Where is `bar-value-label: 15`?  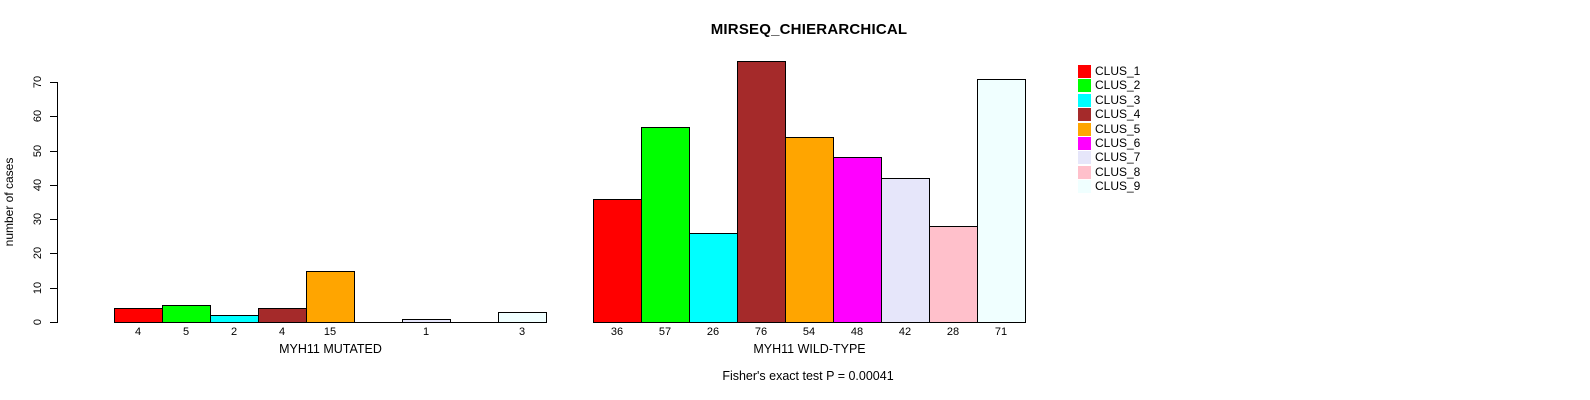 bar-value-label: 15 is located at coordinates (330, 332).